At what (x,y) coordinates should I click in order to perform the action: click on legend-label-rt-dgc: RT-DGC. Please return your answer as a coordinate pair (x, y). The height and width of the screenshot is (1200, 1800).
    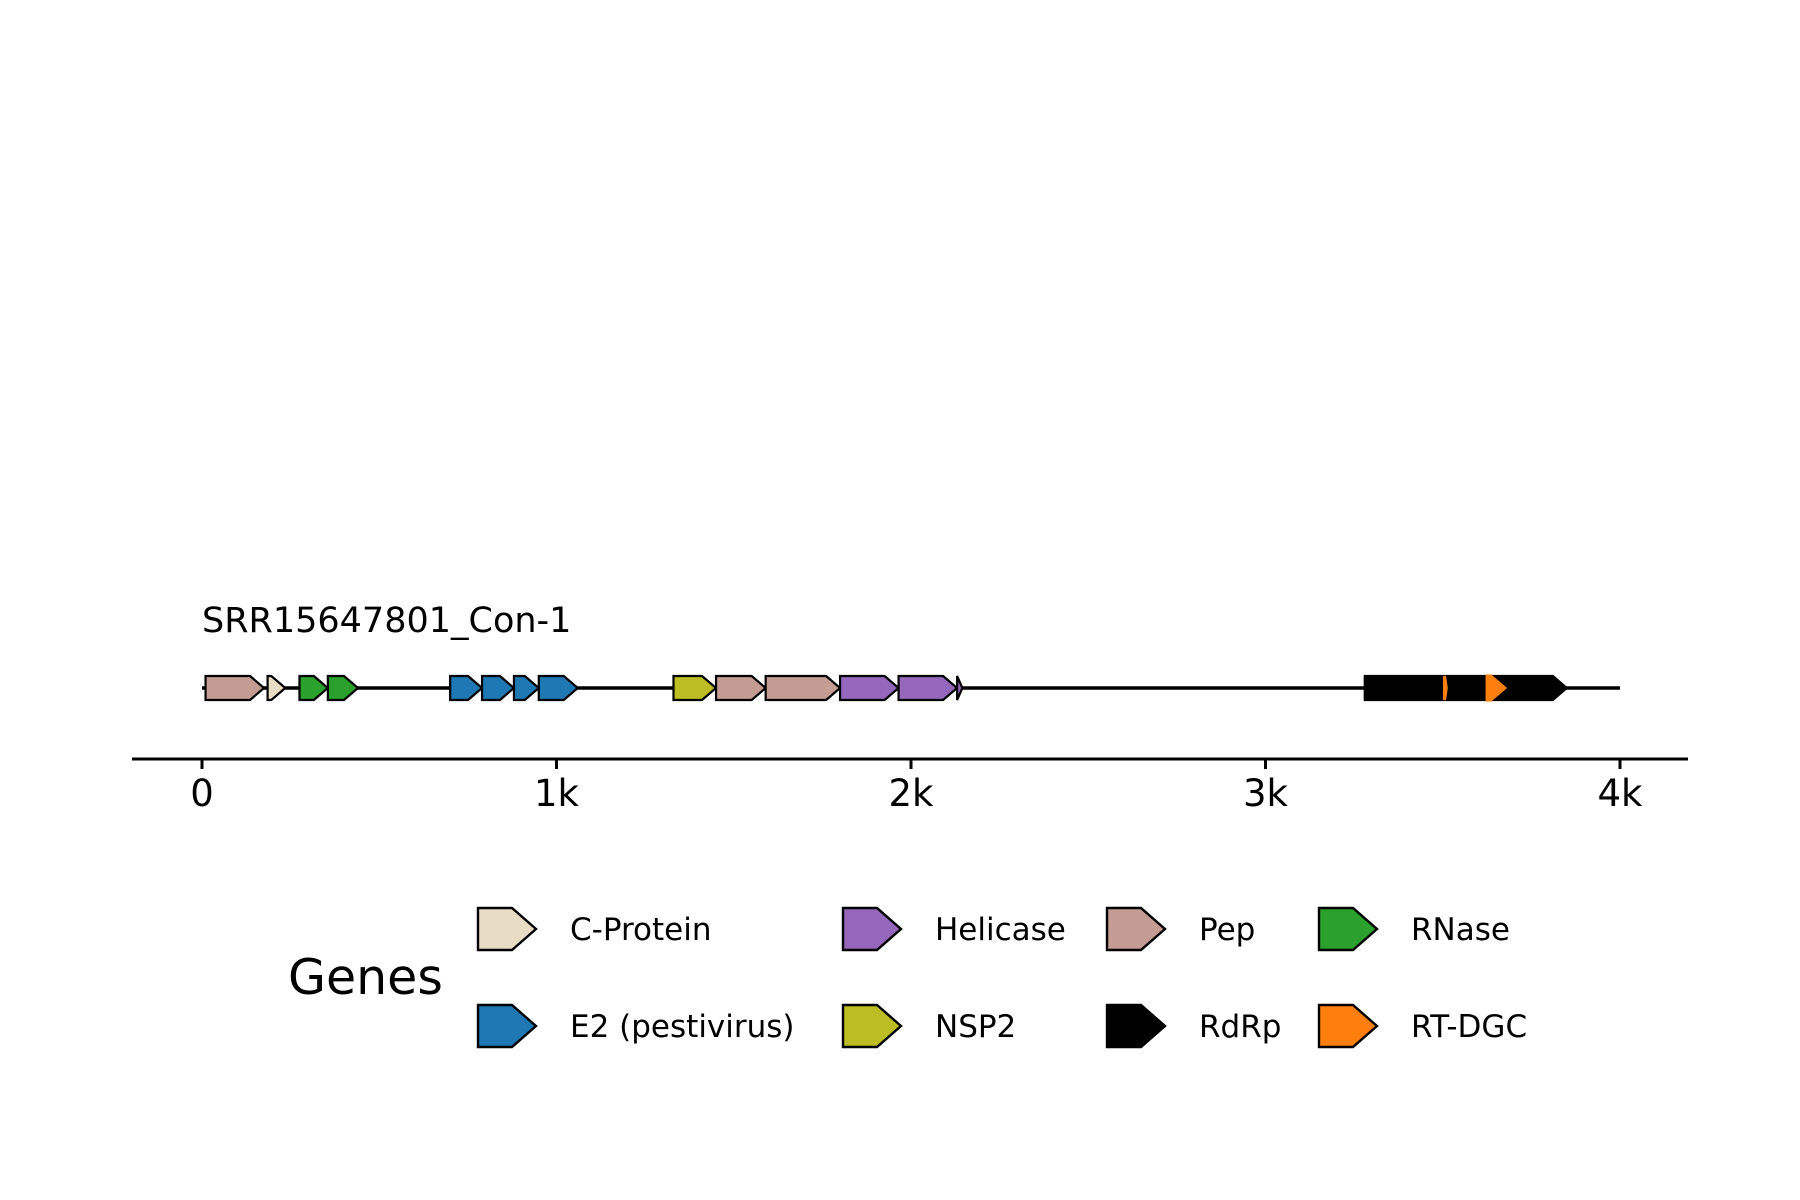
    Looking at the image, I should click on (1469, 1027).